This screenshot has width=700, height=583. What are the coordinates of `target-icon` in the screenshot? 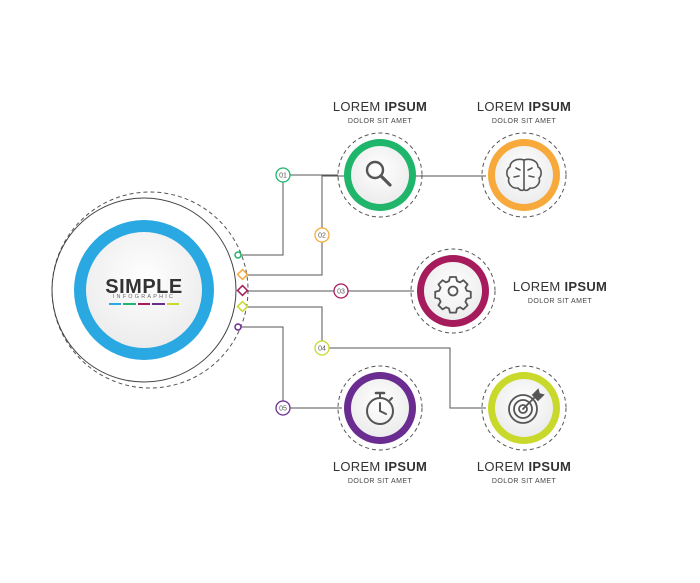 It's located at (526, 406).